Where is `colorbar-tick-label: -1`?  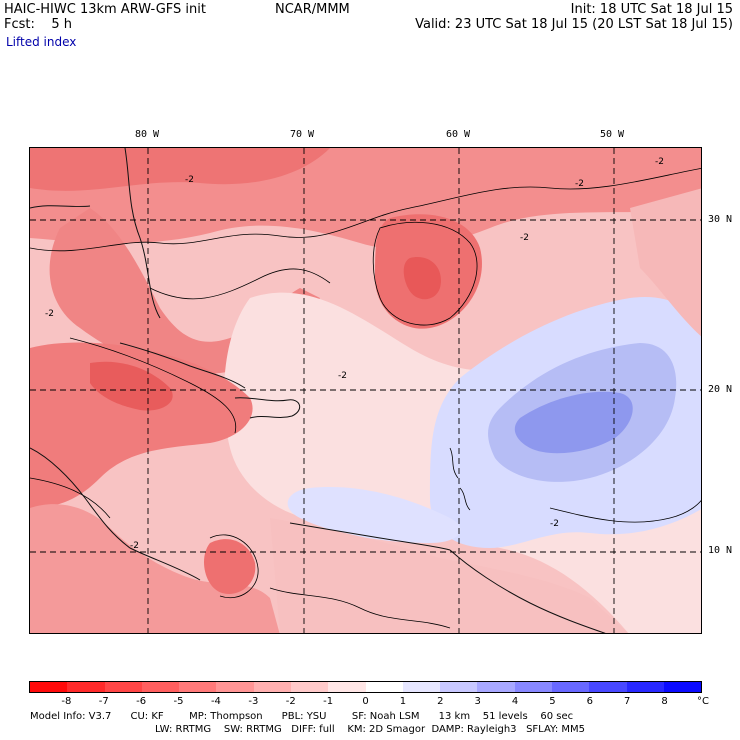 colorbar-tick-label: -1 is located at coordinates (328, 701).